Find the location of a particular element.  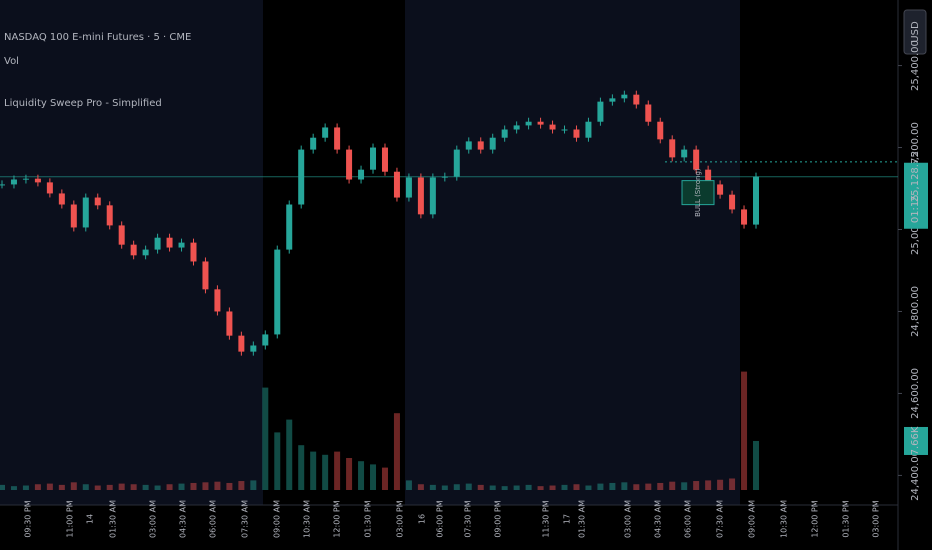

x-tick-label: 03:00 PM is located at coordinates (400, 518).